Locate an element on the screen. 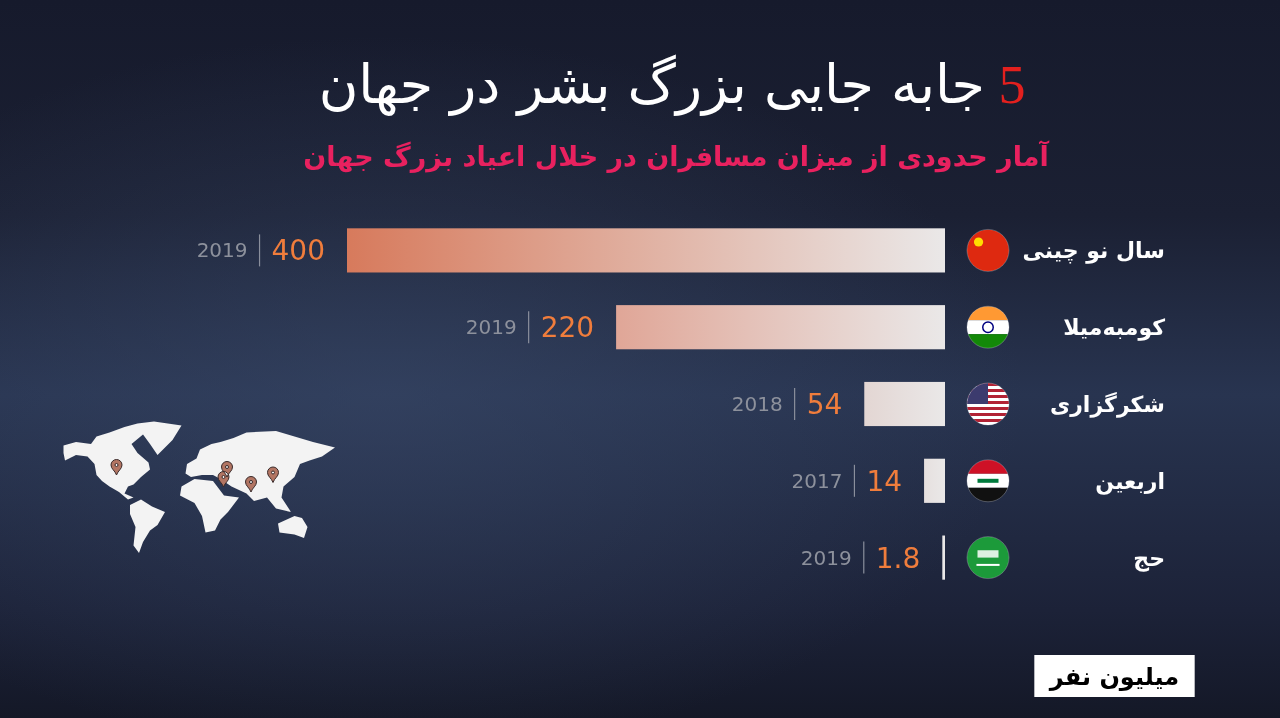 The image size is (1280, 718). y-tick-label: سال نو چینی is located at coordinates (1093, 251).